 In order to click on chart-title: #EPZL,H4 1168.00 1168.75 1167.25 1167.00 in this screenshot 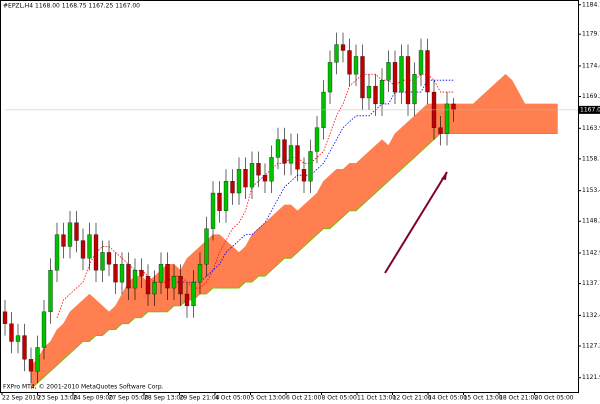, I will do `click(71, 6)`.